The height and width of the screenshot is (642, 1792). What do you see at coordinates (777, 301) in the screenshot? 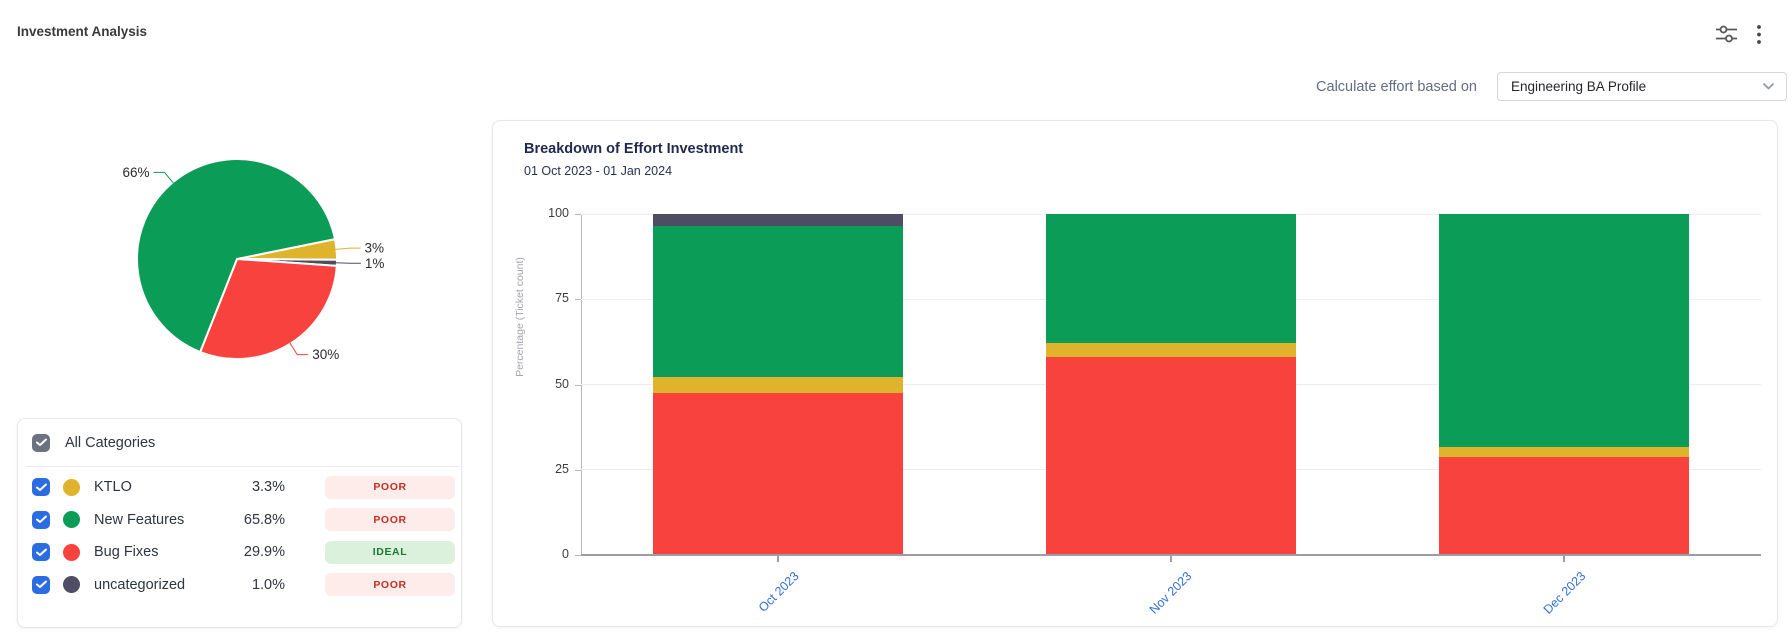
I see `bar-segment-oct-2023-new-features` at bounding box center [777, 301].